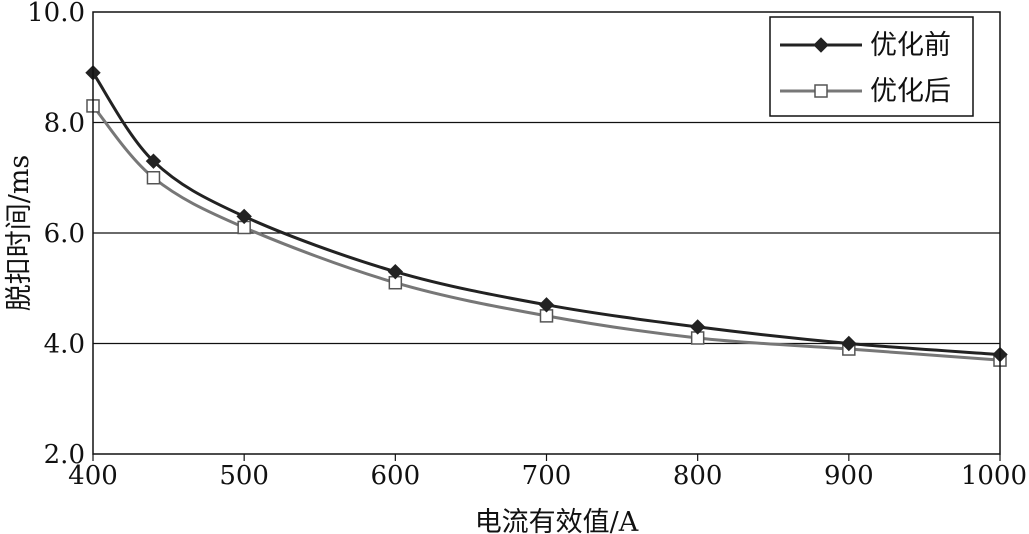 Image resolution: width=1029 pixels, height=534 pixels. I want to click on x-tick-label: 600, so click(396, 476).